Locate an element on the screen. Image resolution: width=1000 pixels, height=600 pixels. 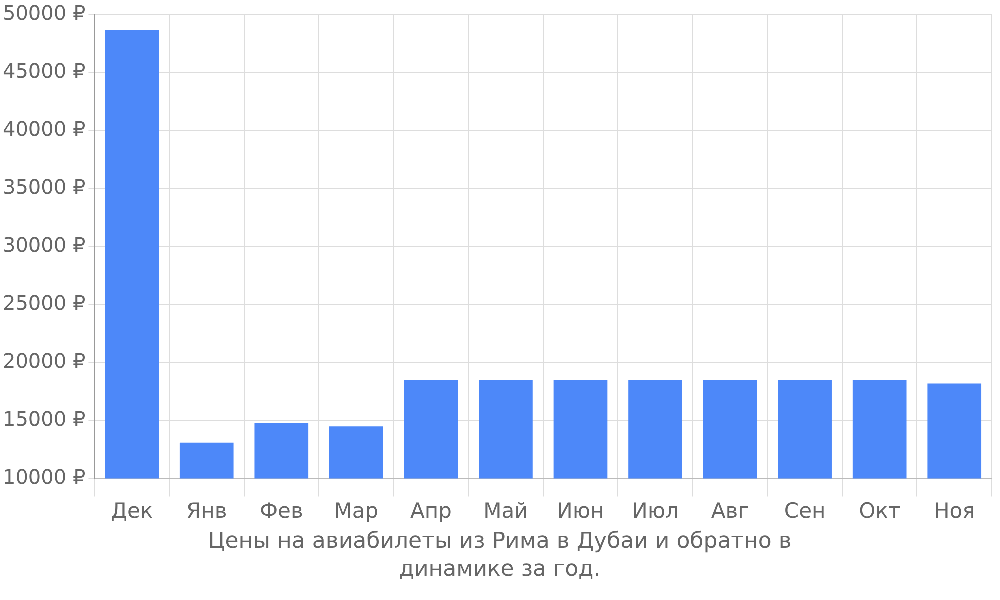
x-tick-label: Апр is located at coordinates (431, 510).